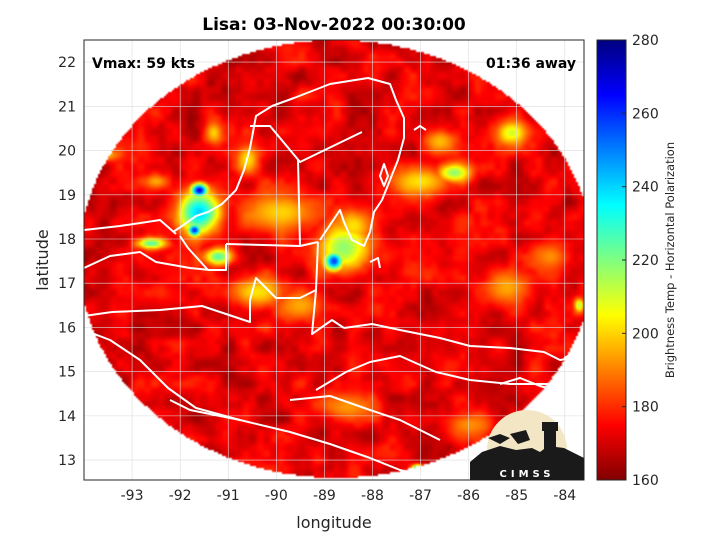 This screenshot has height=540, width=720. Describe the element at coordinates (67, 107) in the screenshot. I see `y-tick-label: 21` at that location.